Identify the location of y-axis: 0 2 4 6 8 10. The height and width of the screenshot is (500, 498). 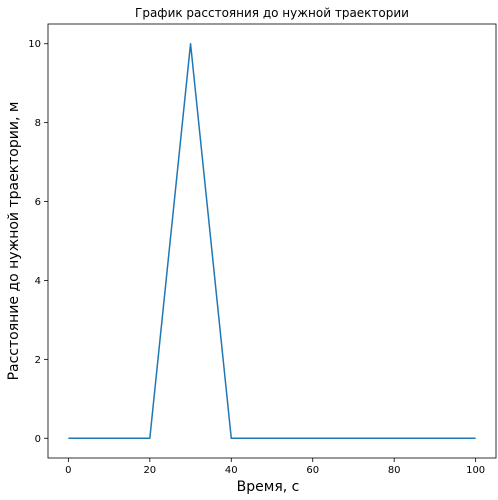
(38, 242).